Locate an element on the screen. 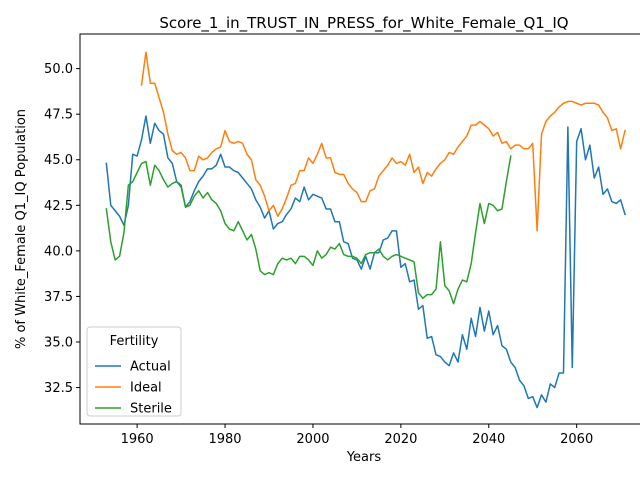 This screenshot has height=480, width=640. y-axis-label: % of White_Female Q1_IQ Population is located at coordinates (21, 229).